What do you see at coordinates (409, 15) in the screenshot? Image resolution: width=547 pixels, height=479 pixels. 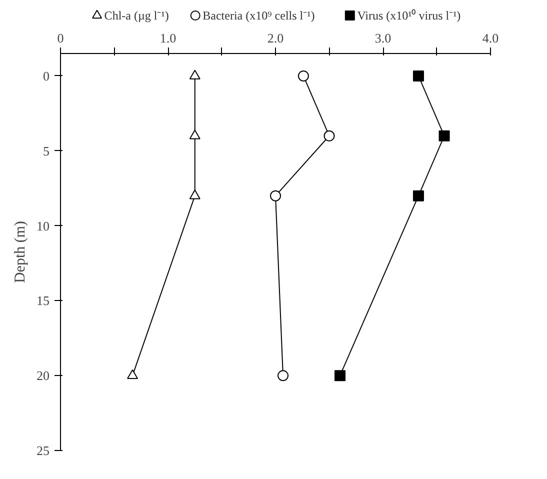 I see `legend-label: Virus (x10¹⁰ virus l⁻¹)` at bounding box center [409, 15].